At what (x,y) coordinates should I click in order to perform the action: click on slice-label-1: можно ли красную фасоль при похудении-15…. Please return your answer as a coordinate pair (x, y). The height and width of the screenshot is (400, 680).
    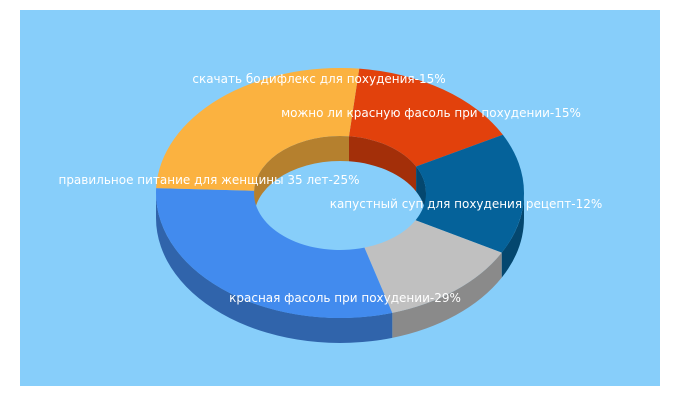
    Looking at the image, I should click on (431, 113).